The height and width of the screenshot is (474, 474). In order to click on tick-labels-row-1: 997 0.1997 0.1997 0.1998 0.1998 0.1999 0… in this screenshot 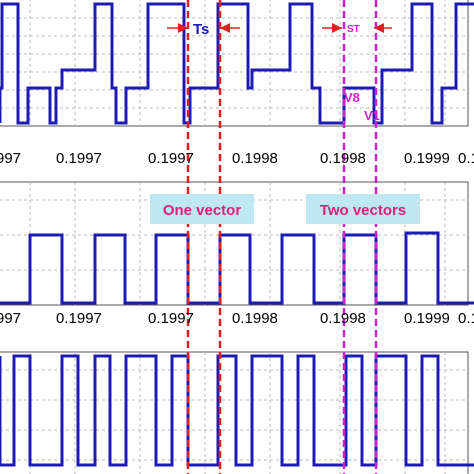, I will do `click(237, 158)`.